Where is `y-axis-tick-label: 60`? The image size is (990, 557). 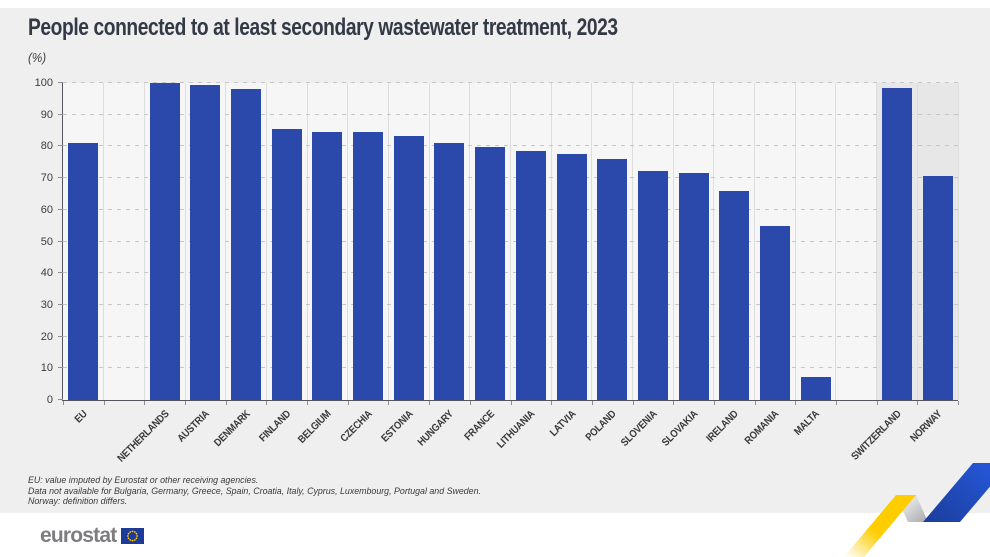
y-axis-tick-label: 60 is located at coordinates (46, 209).